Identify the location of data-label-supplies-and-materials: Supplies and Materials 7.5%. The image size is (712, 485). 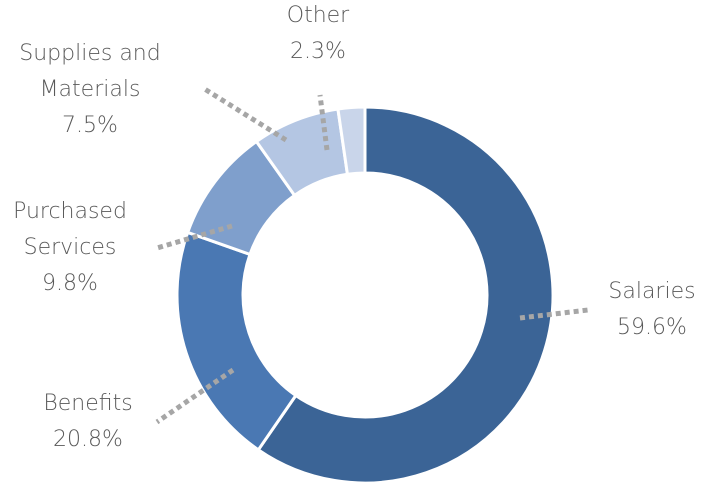
(89, 89).